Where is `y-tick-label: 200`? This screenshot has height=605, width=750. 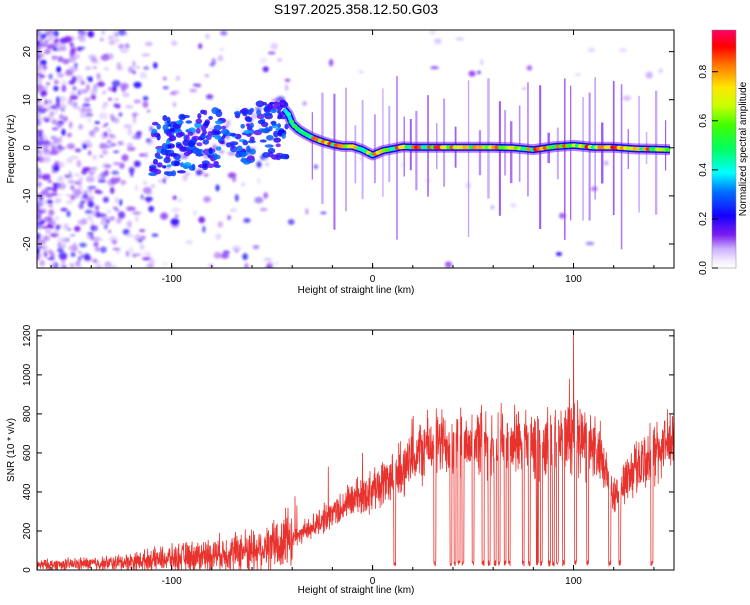
y-tick-label: 200 is located at coordinates (27, 530).